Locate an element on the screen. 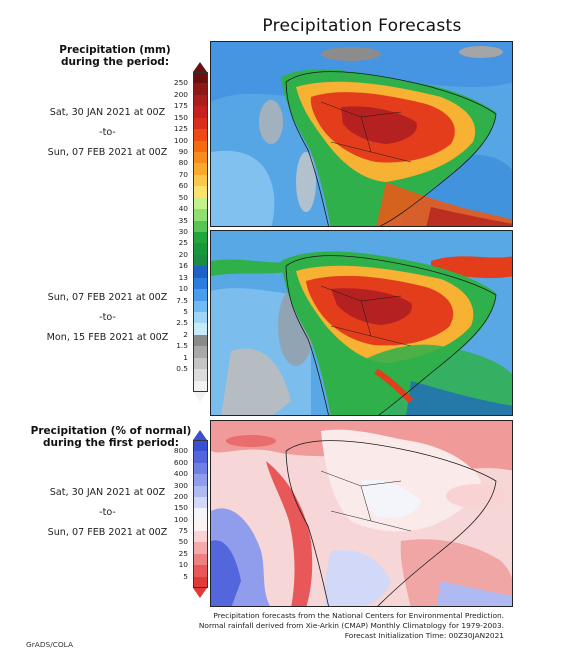 The image size is (564, 666). colorbar-tick-label: 20 is located at coordinates (183, 254).